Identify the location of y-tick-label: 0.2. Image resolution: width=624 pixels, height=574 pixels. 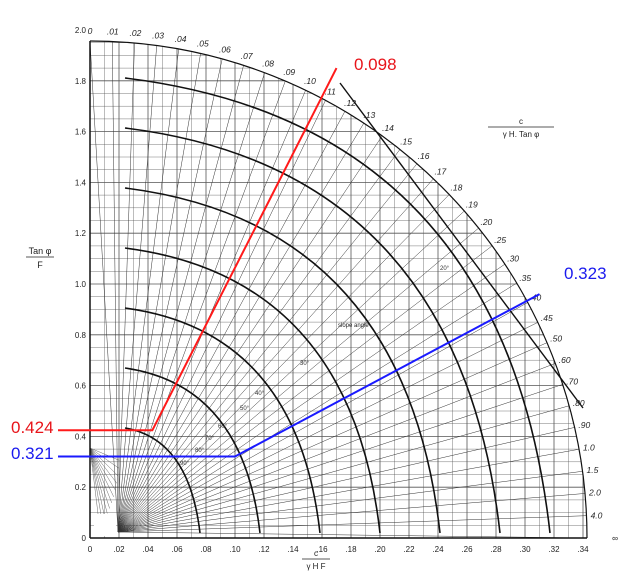
(81, 487).